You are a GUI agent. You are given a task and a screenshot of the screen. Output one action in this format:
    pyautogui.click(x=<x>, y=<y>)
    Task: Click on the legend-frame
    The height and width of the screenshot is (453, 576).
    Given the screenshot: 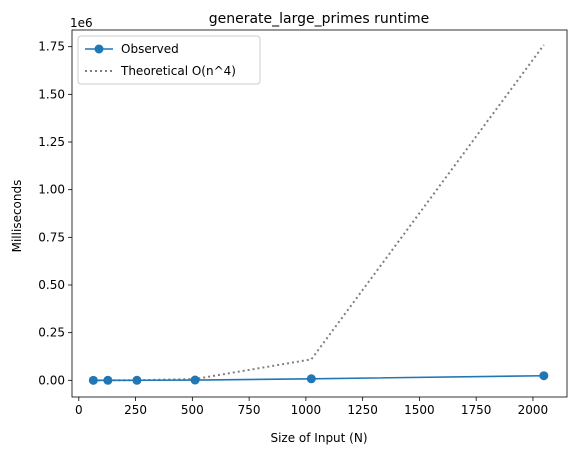 What is the action you would take?
    pyautogui.click(x=169, y=60)
    